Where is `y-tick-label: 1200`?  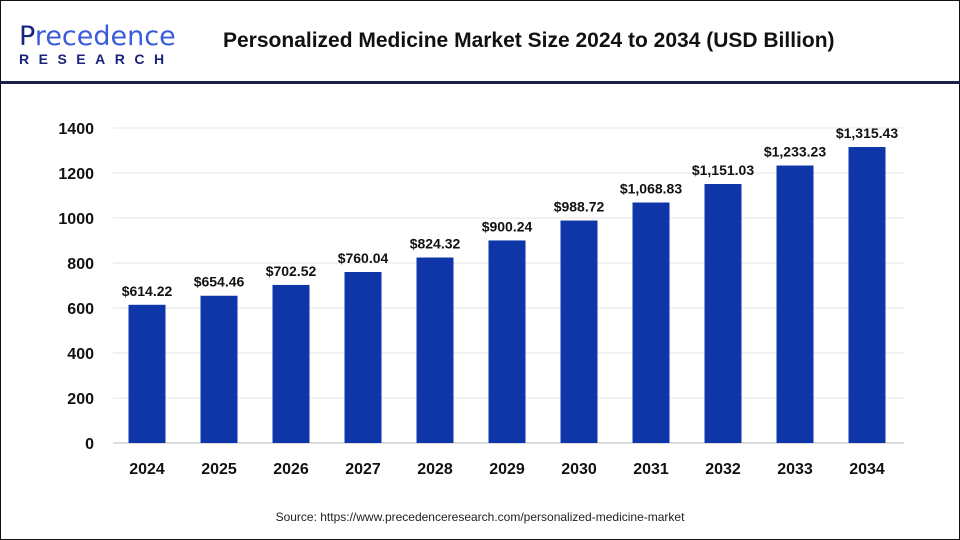 y-tick-label: 1200 is located at coordinates (76, 174).